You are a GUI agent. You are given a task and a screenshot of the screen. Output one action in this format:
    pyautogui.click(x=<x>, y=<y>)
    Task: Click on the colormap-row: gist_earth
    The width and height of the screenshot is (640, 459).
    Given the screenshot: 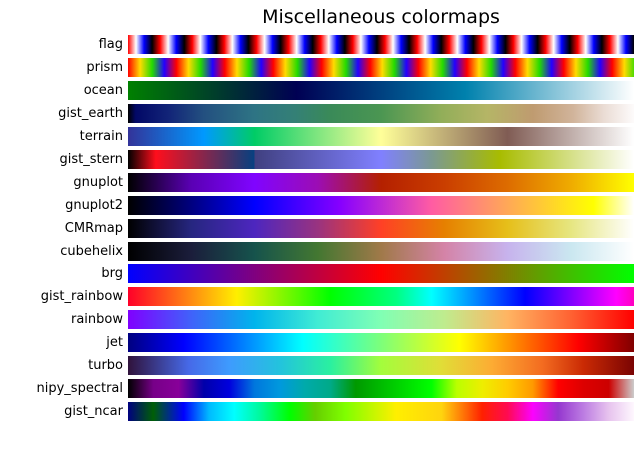 What is the action you would take?
    pyautogui.click(x=320, y=113)
    